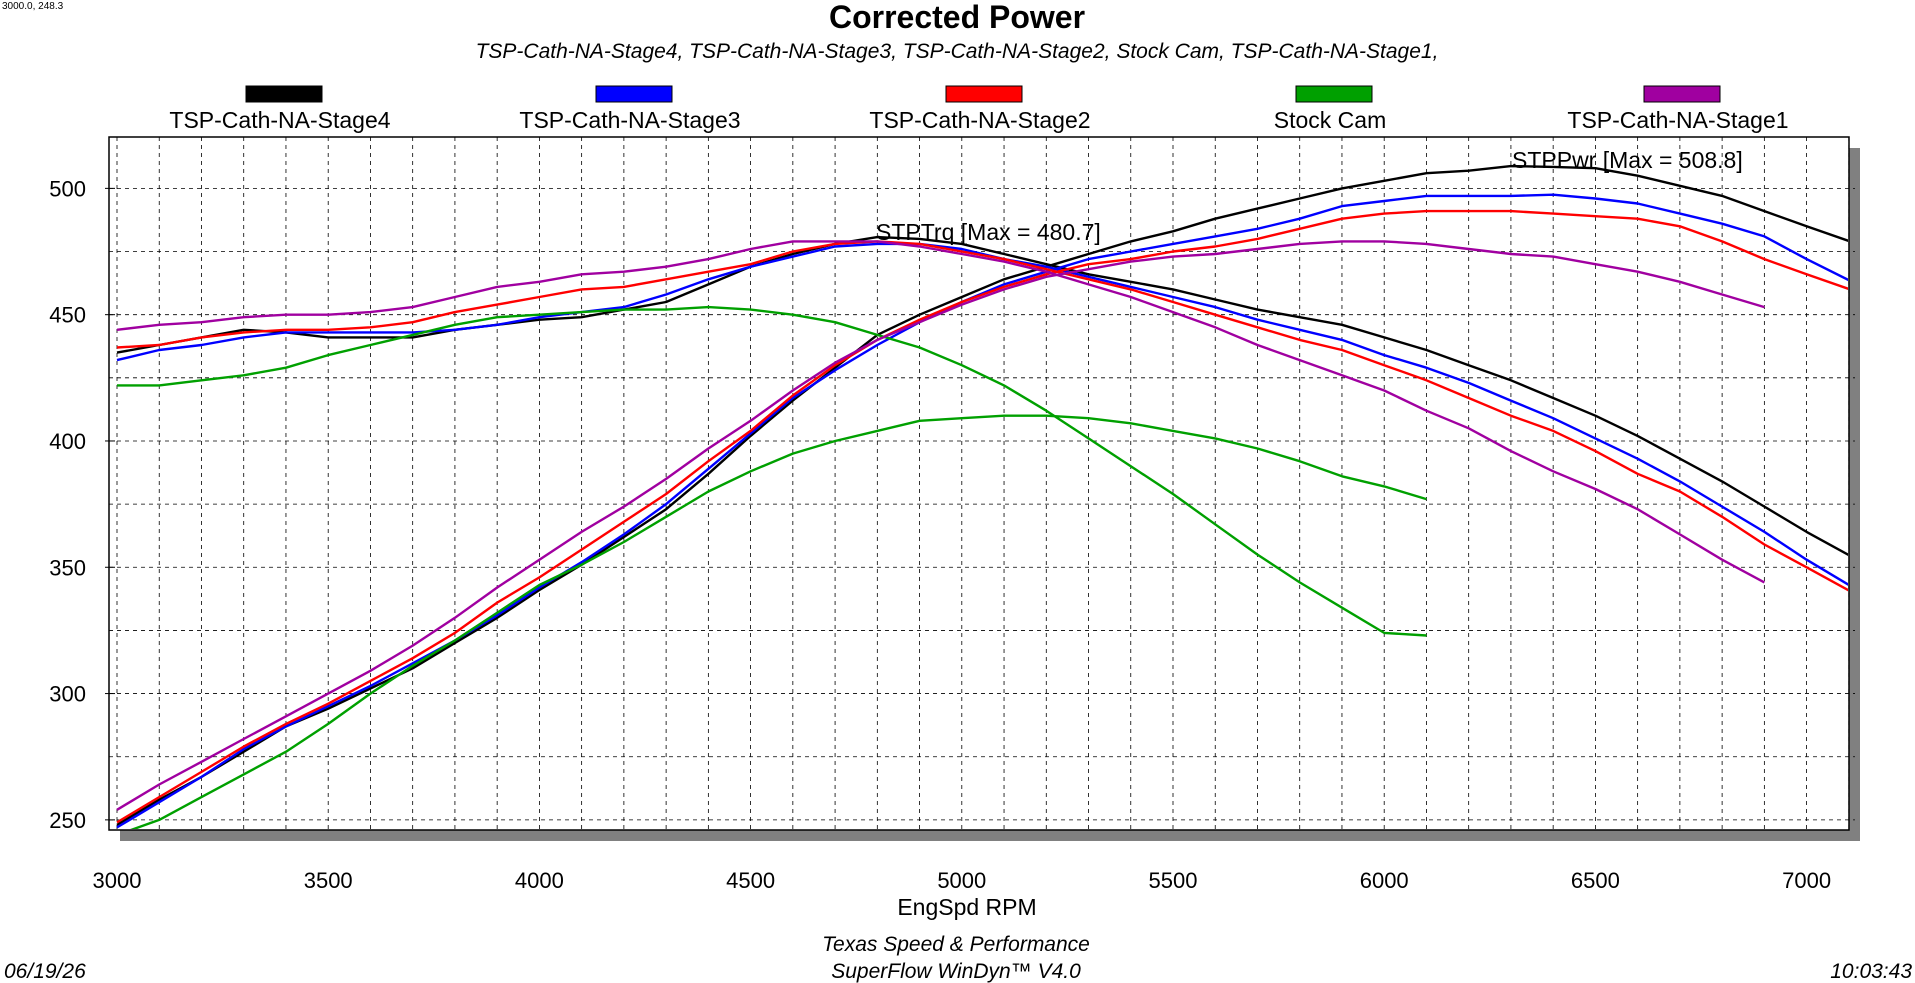 The width and height of the screenshot is (1915, 983). I want to click on annotation-max-torque: STPTrq [Max = 480.7], so click(988, 232).